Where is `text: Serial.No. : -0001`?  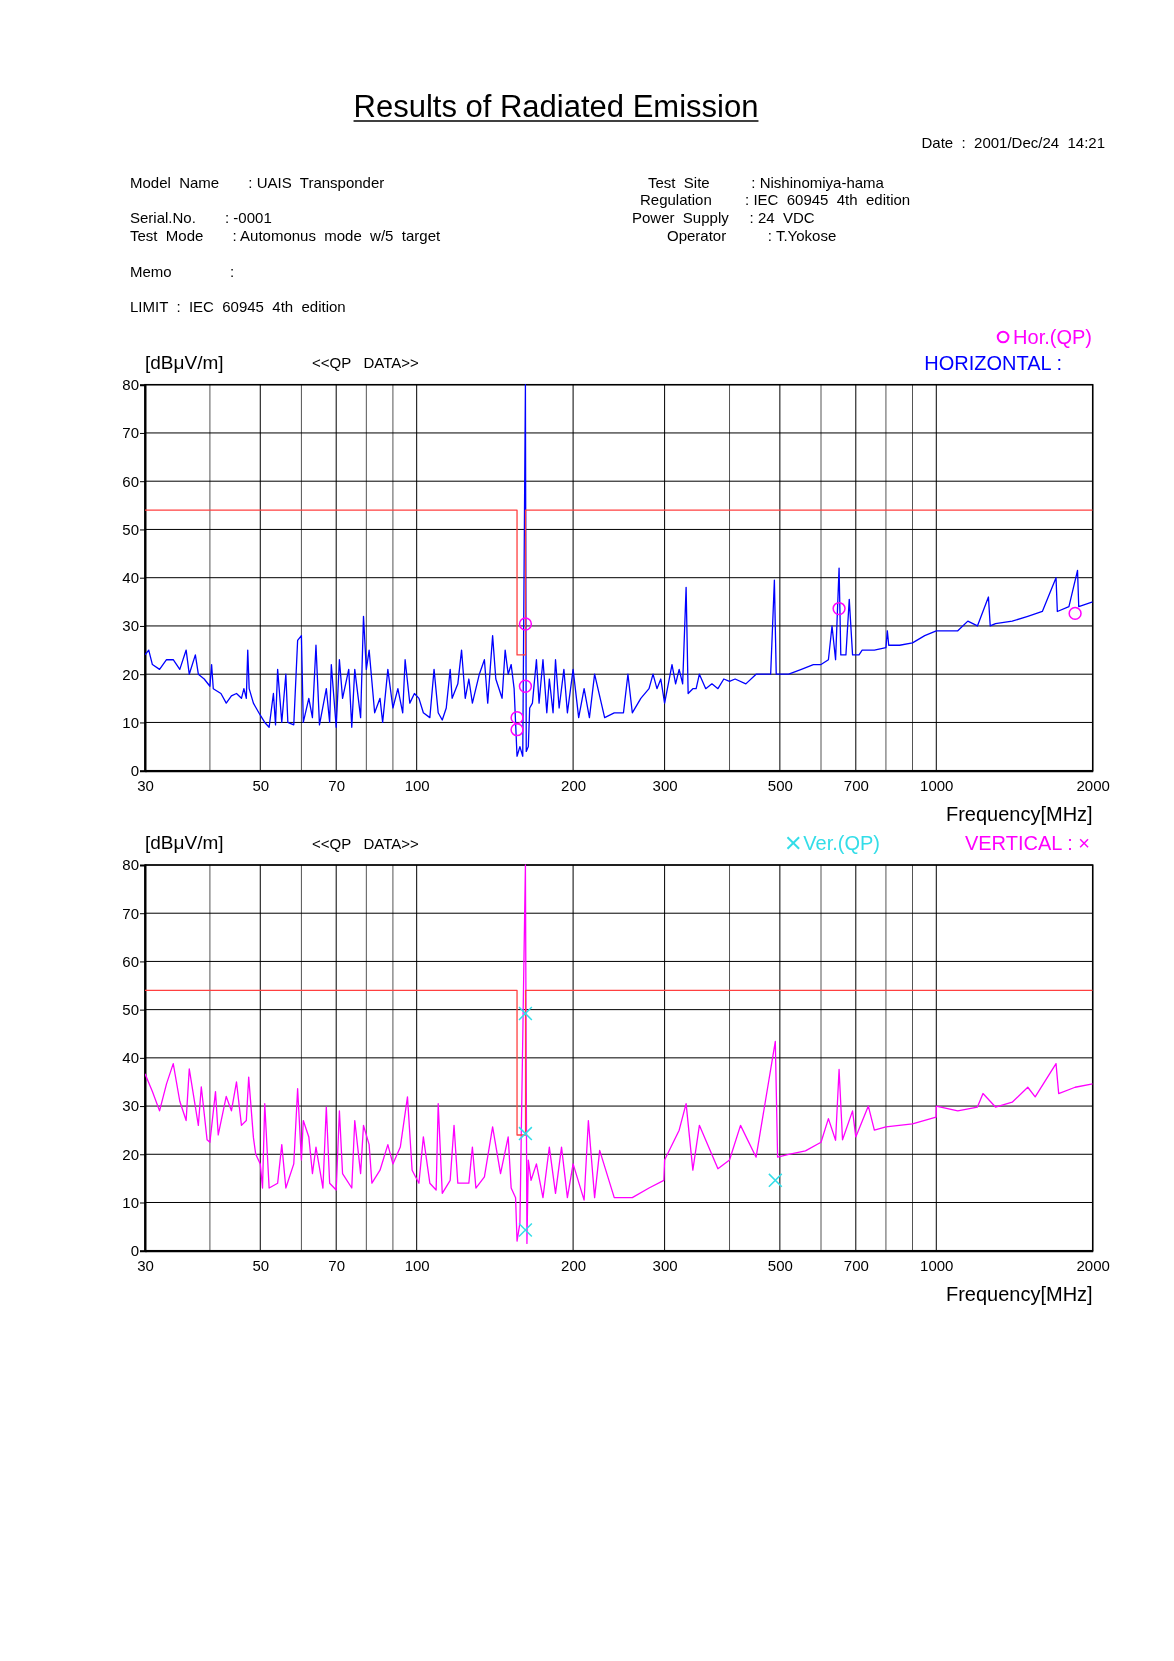
text: Serial.No. : -0001 is located at coordinates (201, 217).